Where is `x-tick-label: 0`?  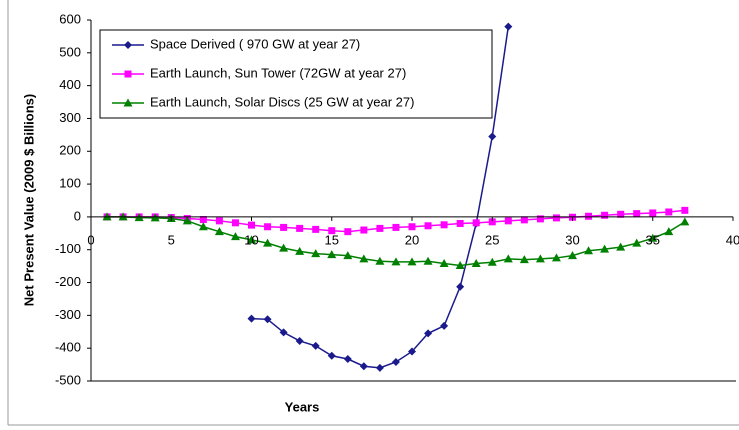 x-tick-label: 0 is located at coordinates (90, 239).